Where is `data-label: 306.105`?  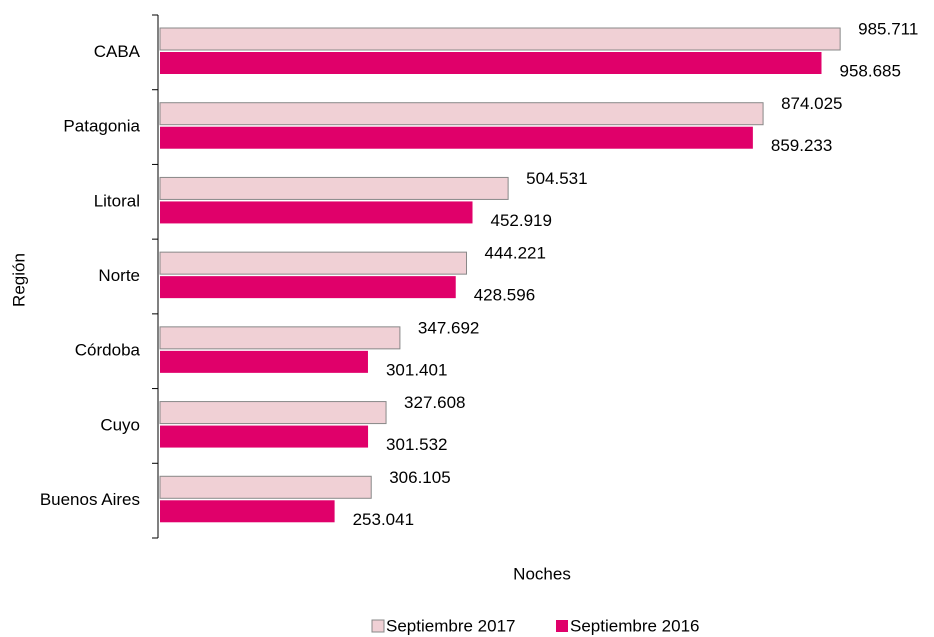 data-label: 306.105 is located at coordinates (419, 477).